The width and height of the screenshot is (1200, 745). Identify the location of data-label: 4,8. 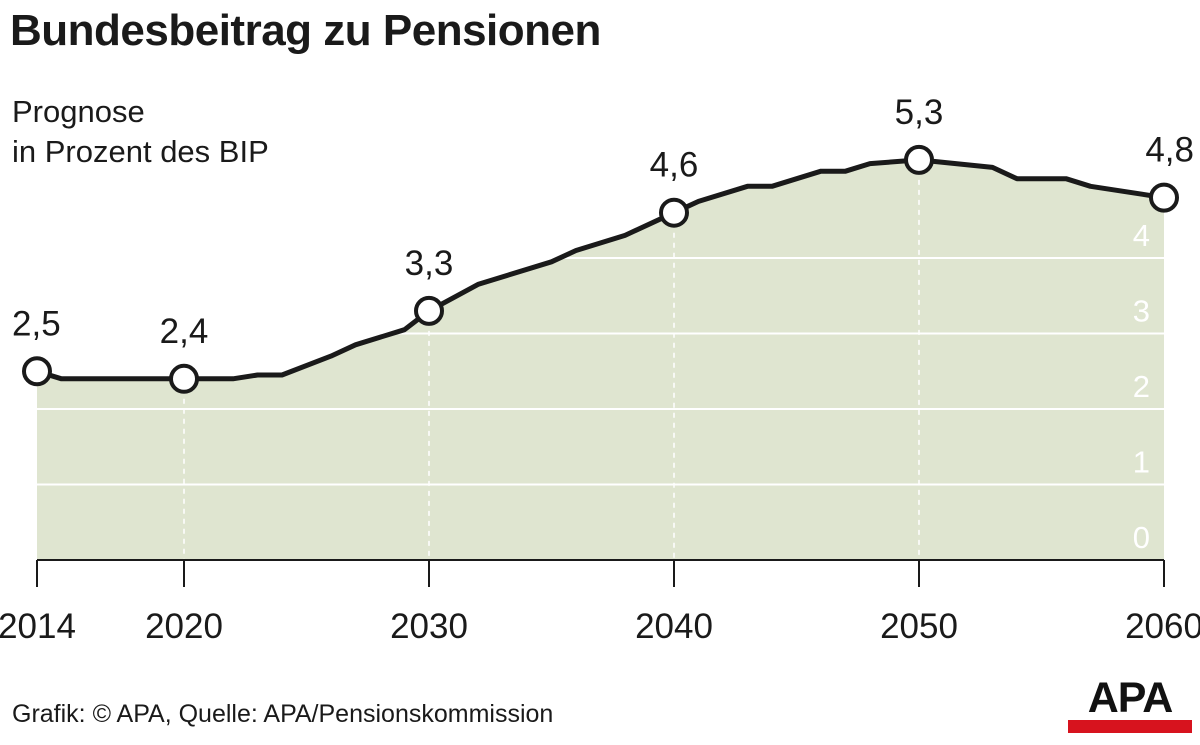
(1169, 150).